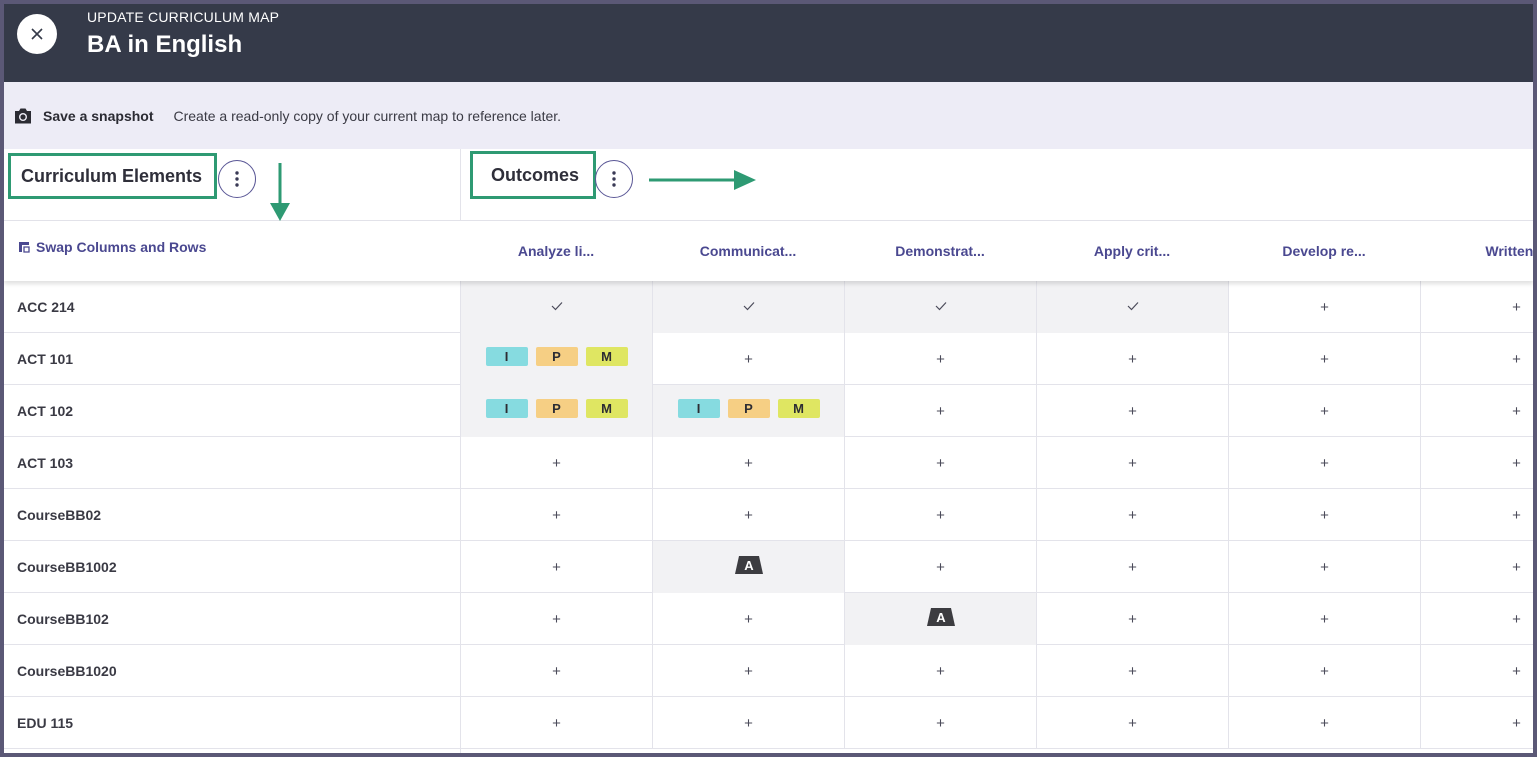 This screenshot has height=757, width=1537. What do you see at coordinates (183, 17) in the screenshot?
I see `page-kicker: UPDATE CURRICULUM MAP` at bounding box center [183, 17].